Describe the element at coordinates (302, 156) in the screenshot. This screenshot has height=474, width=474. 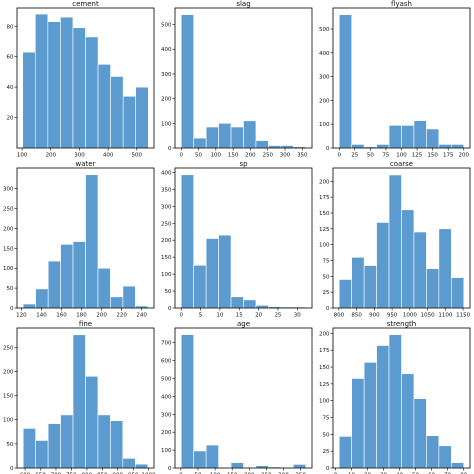
I see `x-tick-label: 350` at that location.